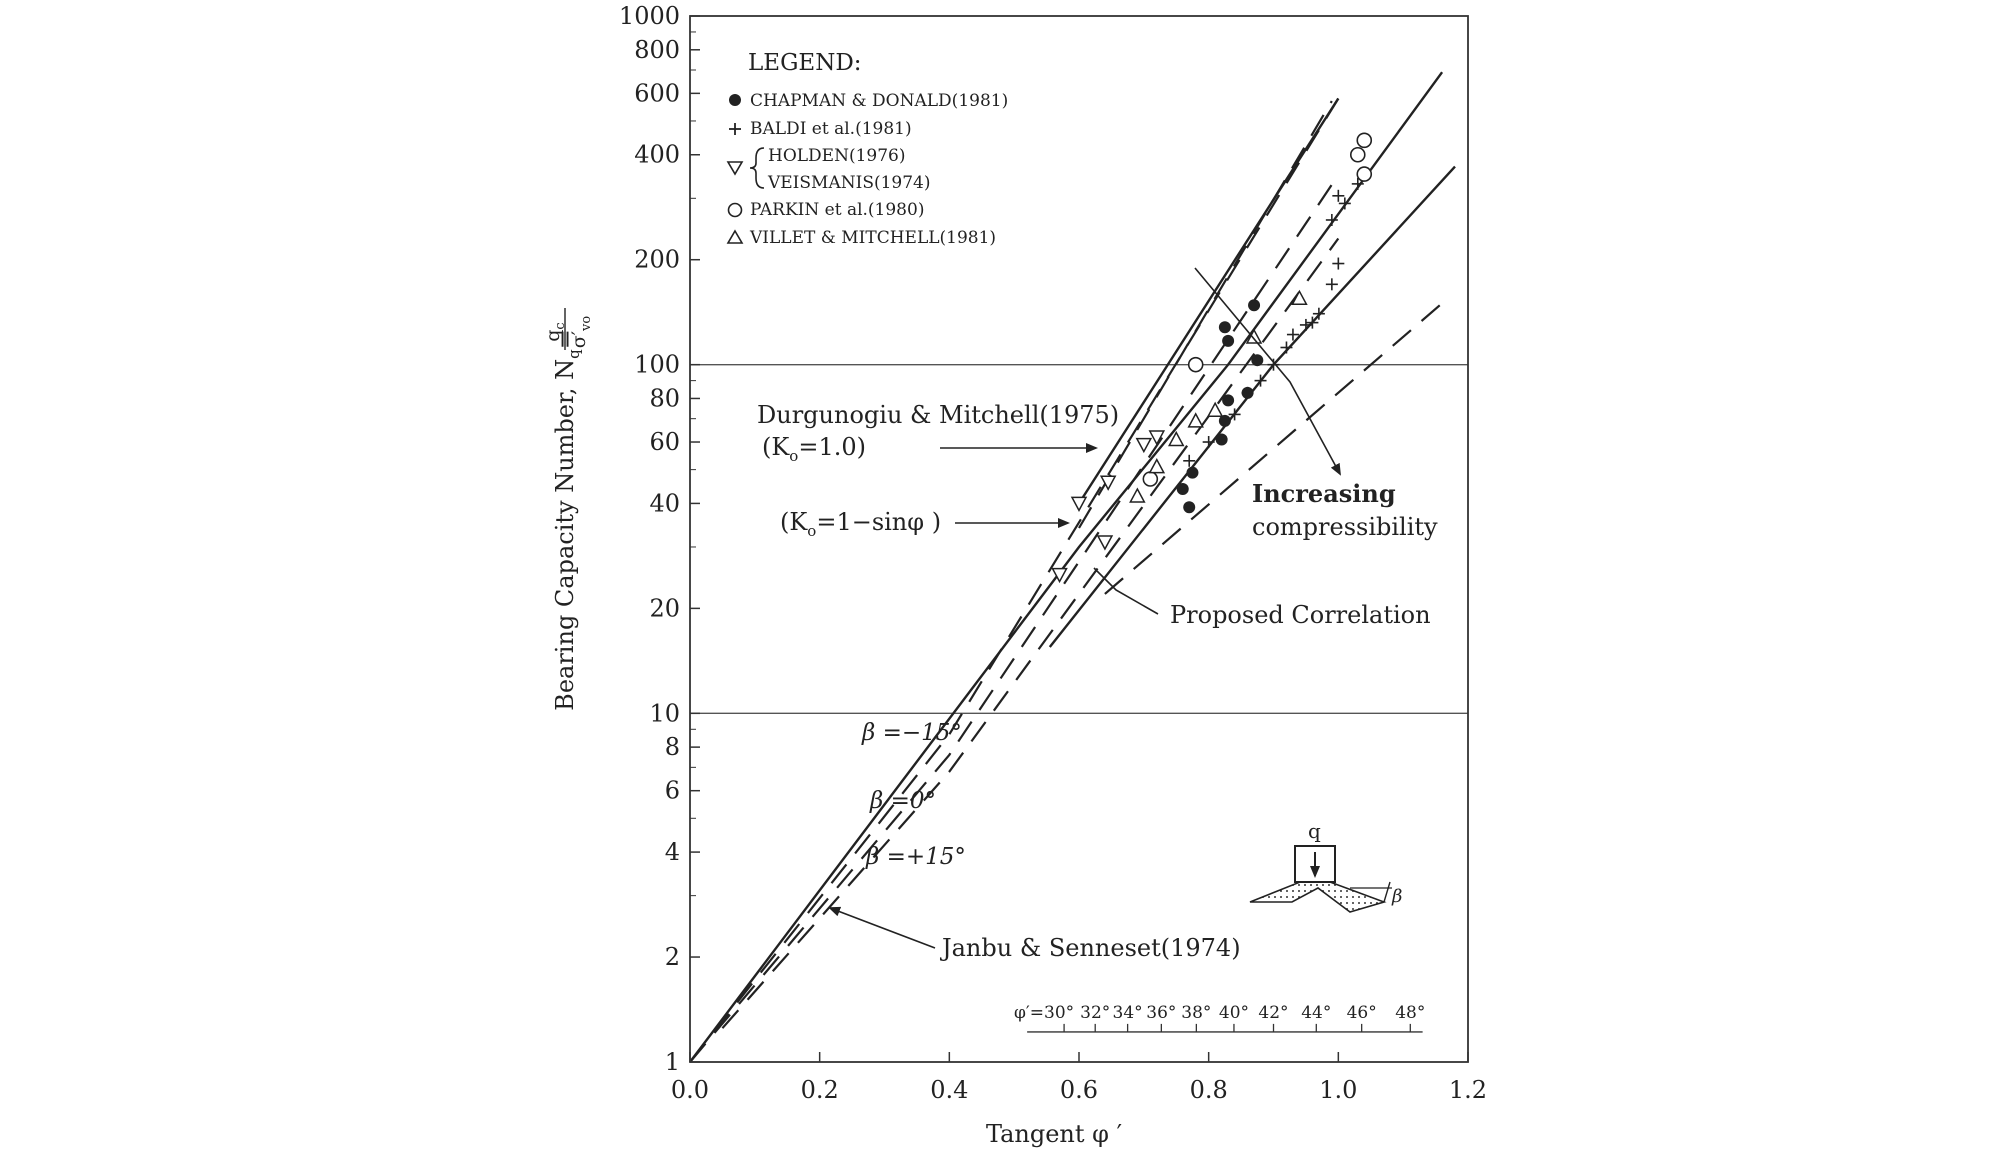 This screenshot has width=2008, height=1155. I want to click on phi-tick-label: 34°, so click(1128, 1013).